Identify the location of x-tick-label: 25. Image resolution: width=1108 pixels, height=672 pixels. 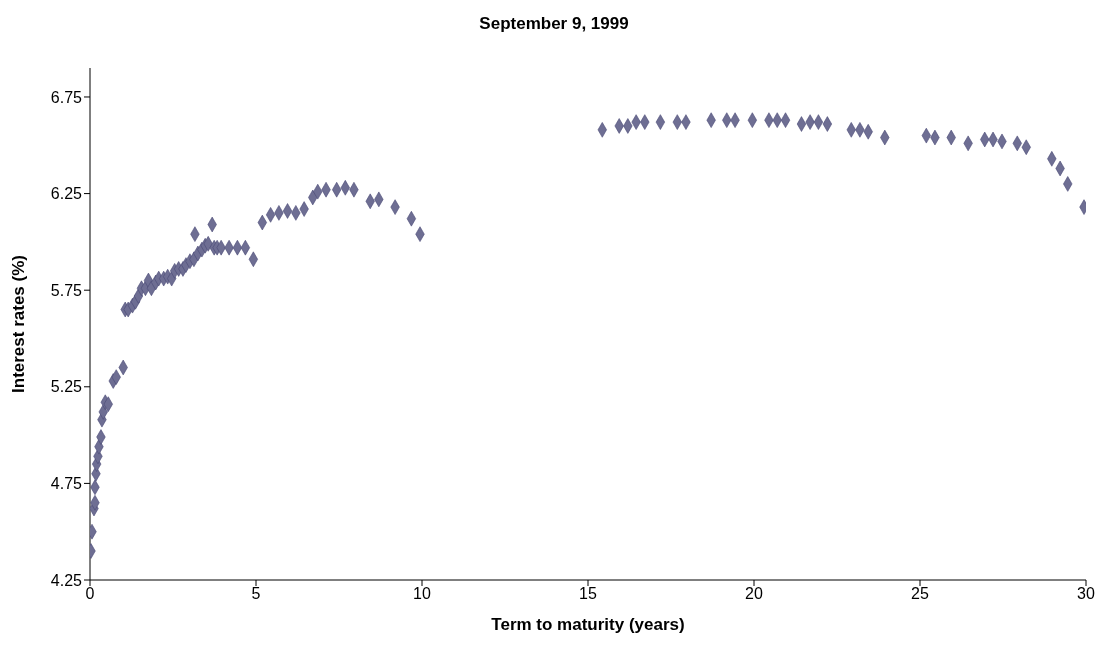
(920, 594).